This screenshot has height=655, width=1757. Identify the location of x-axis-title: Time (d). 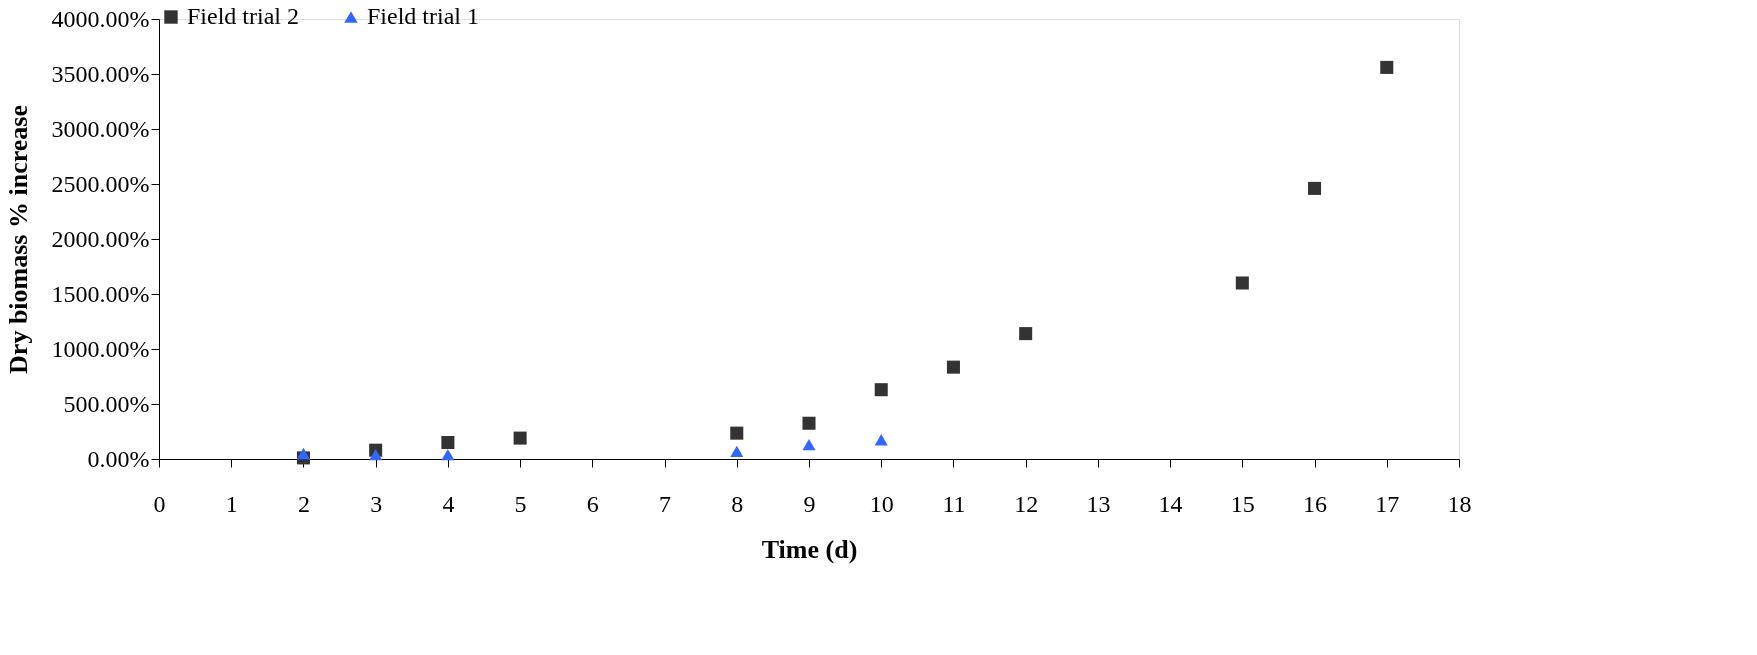
(809, 549).